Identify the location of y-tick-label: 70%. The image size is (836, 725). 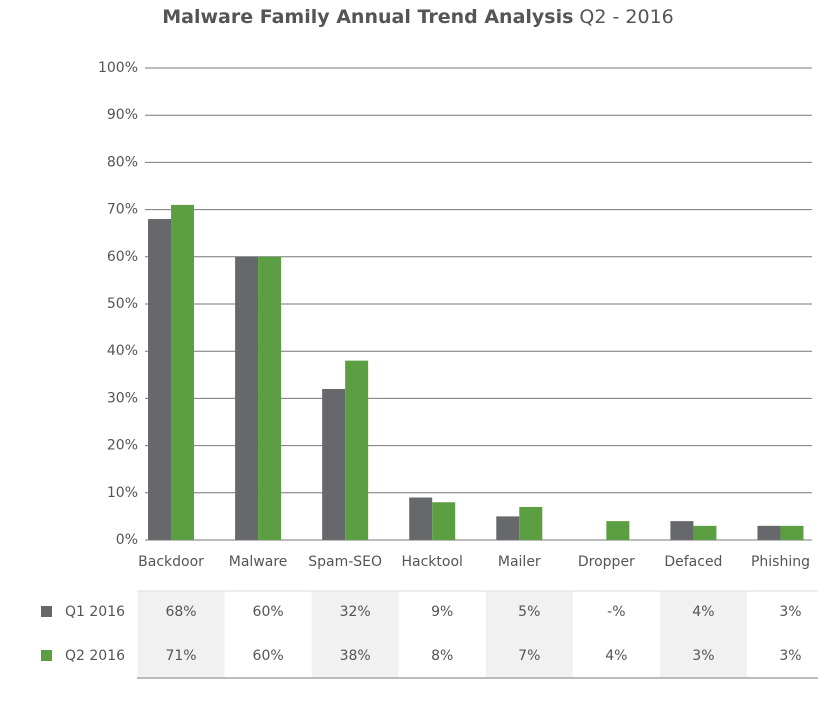
(122, 210).